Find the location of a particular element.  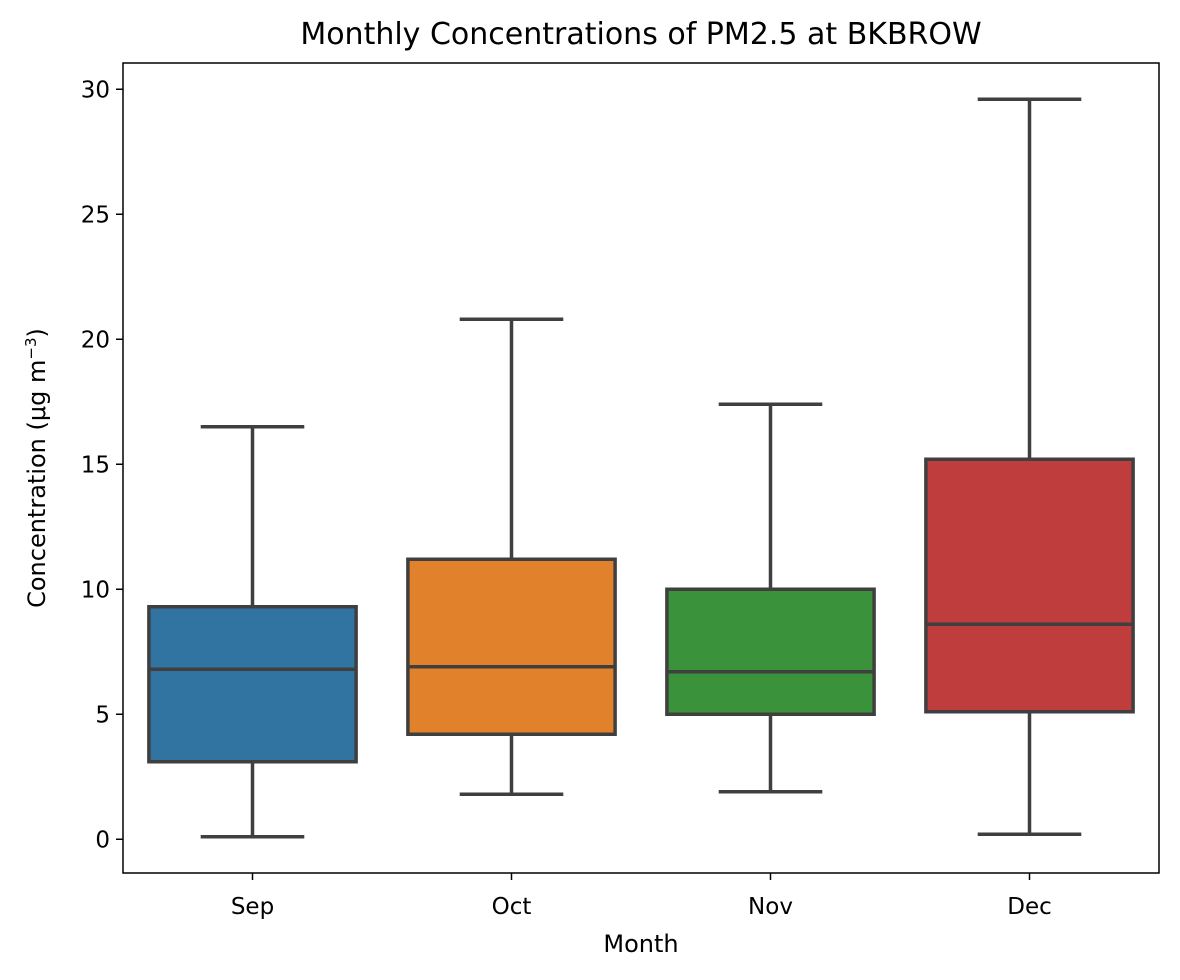

y-tick-label: 30 is located at coordinates (95, 90).